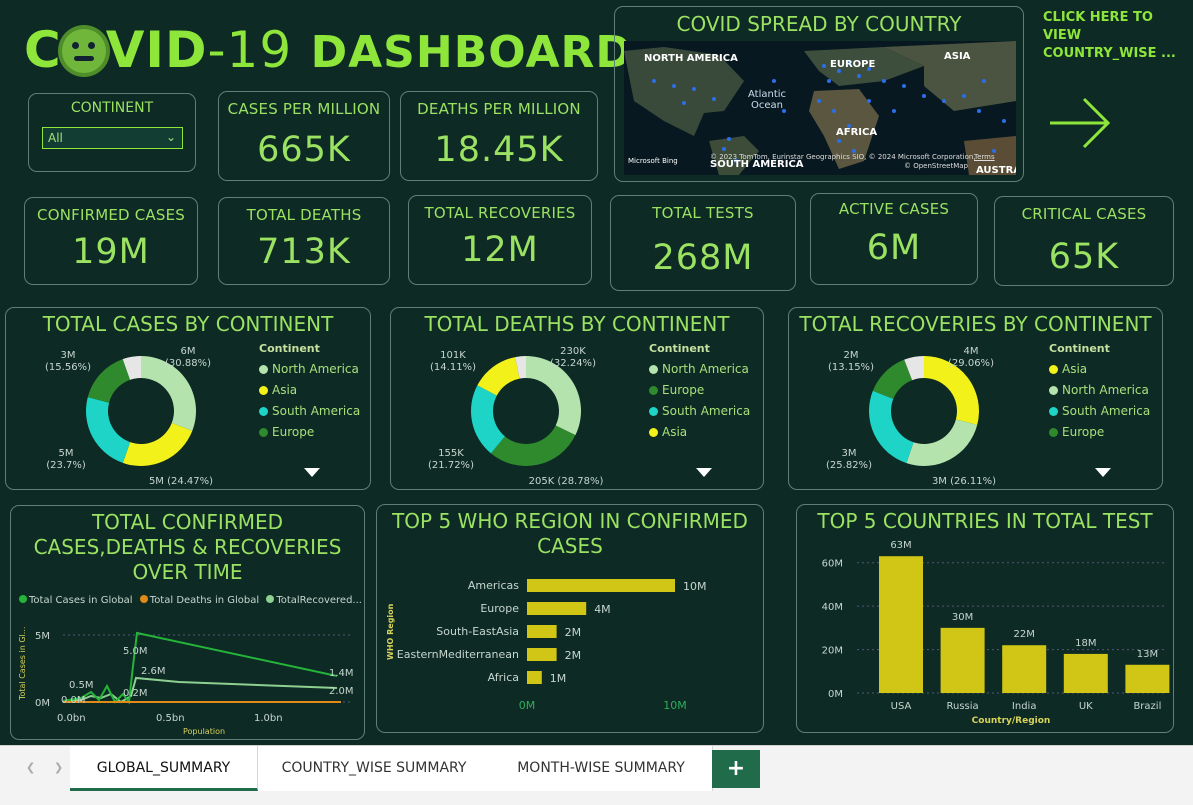 This screenshot has width=1193, height=805. I want to click on chart-title: TOP 5 WHO REGION IN CONFIRMED CASES, so click(570, 533).